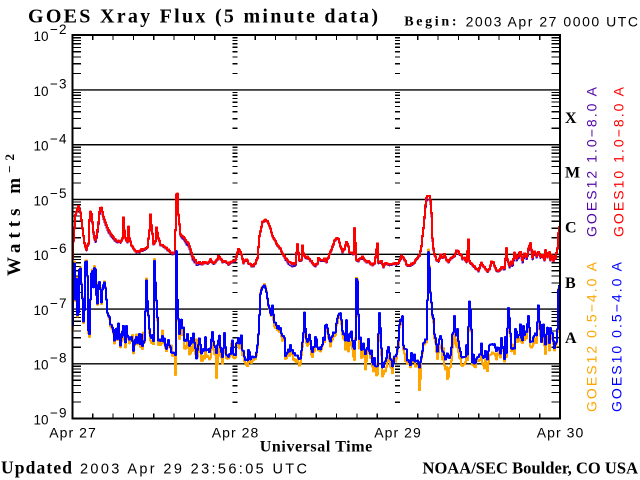 This screenshot has width=640, height=480. Describe the element at coordinates (316, 447) in the screenshot. I see `svg-text: Universal Time` at that location.